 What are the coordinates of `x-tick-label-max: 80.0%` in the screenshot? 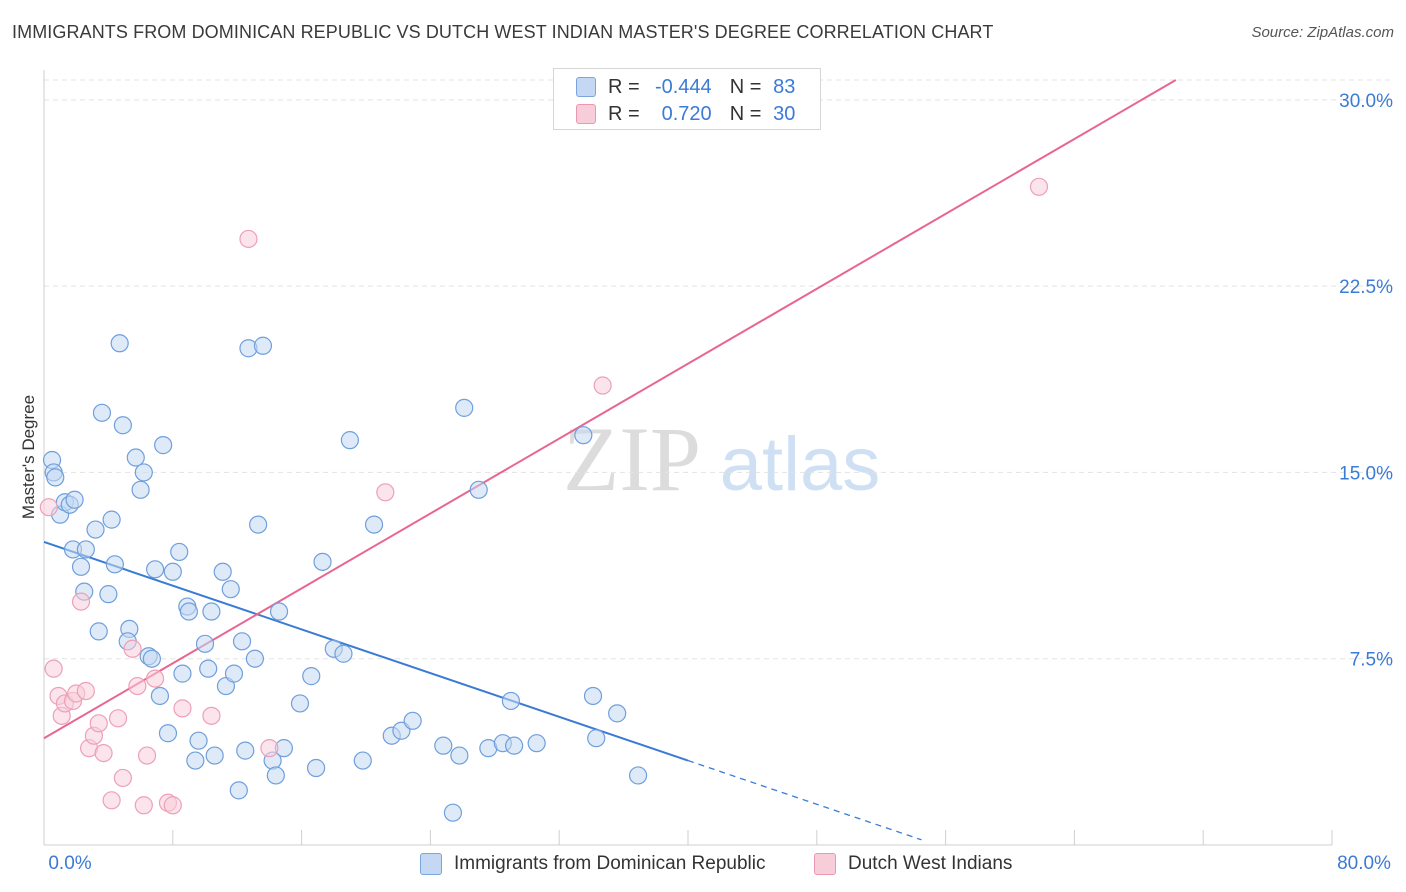 It's located at (1364, 863).